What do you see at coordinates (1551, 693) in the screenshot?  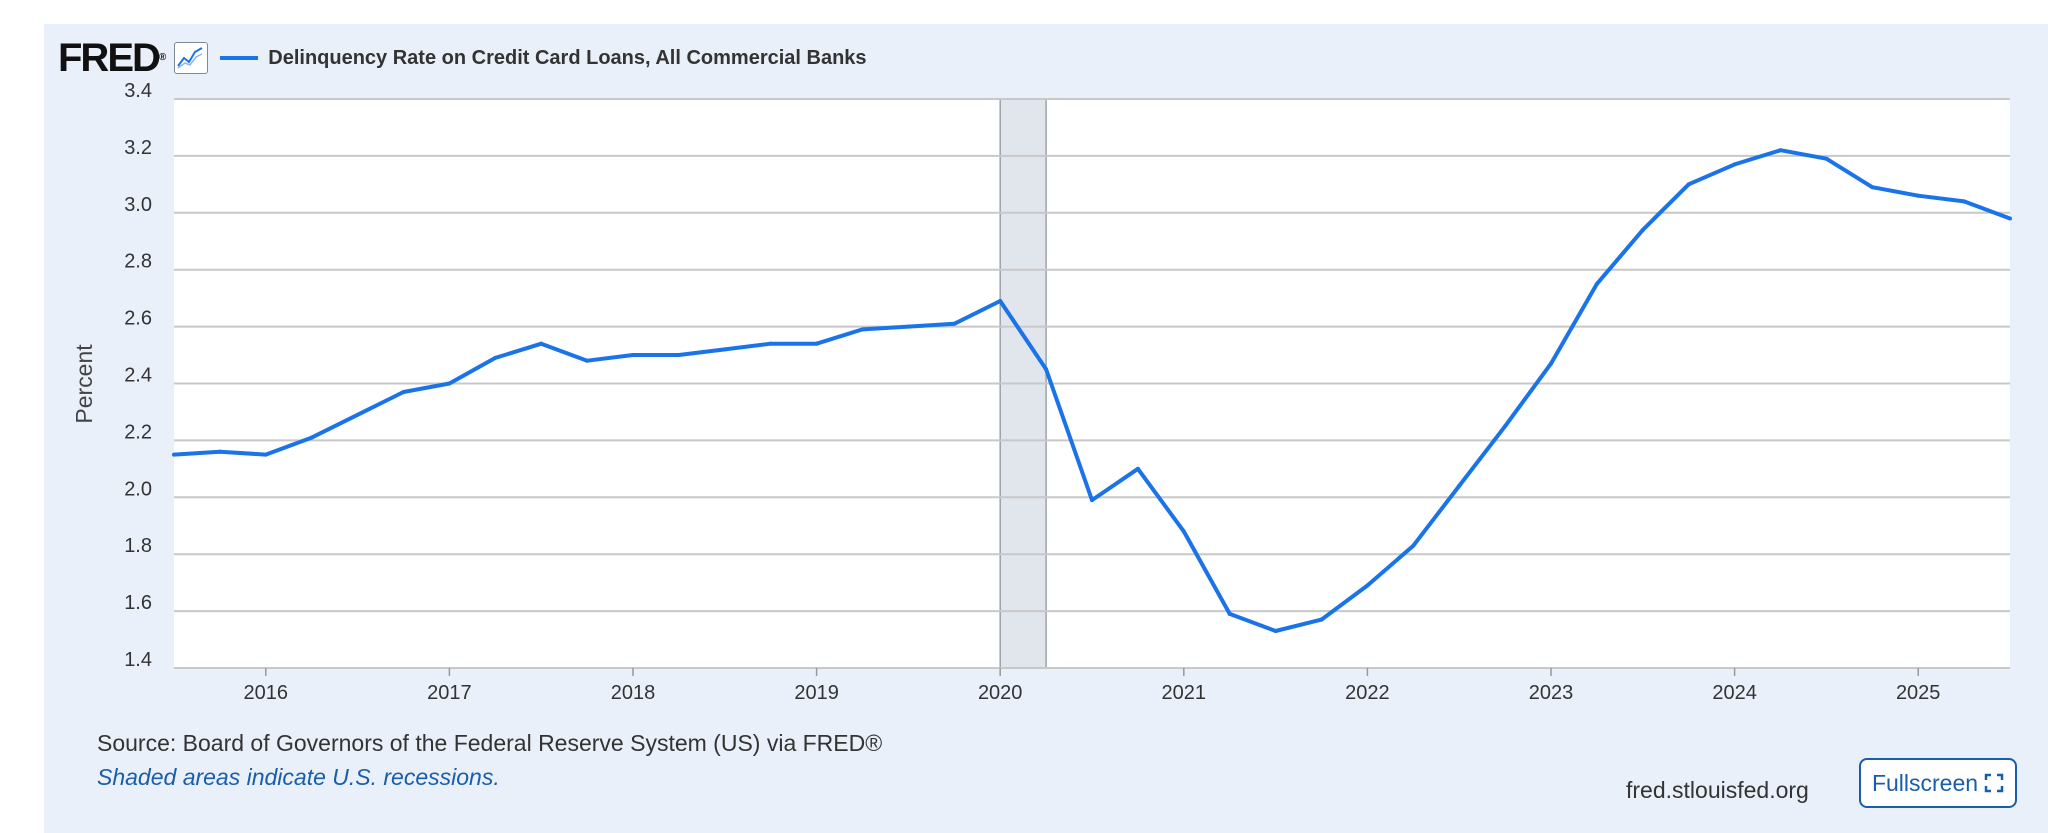 I see `x-tick-label: 2023` at bounding box center [1551, 693].